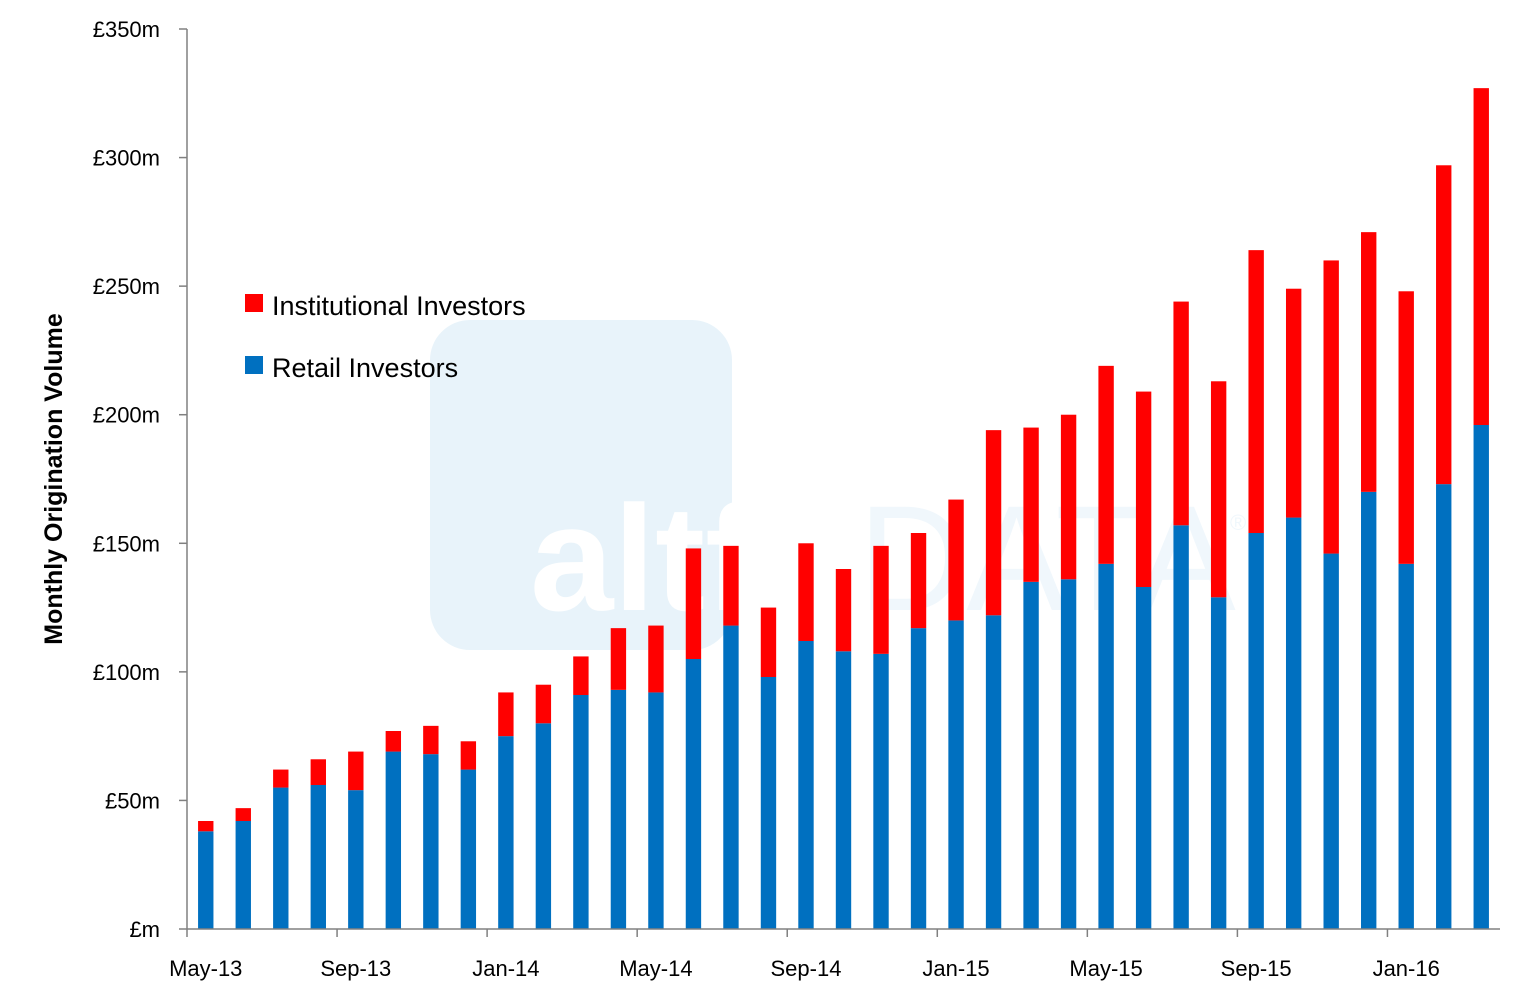  What do you see at coordinates (1238, 522) in the screenshot?
I see `watermark-registered-mark: ®` at bounding box center [1238, 522].